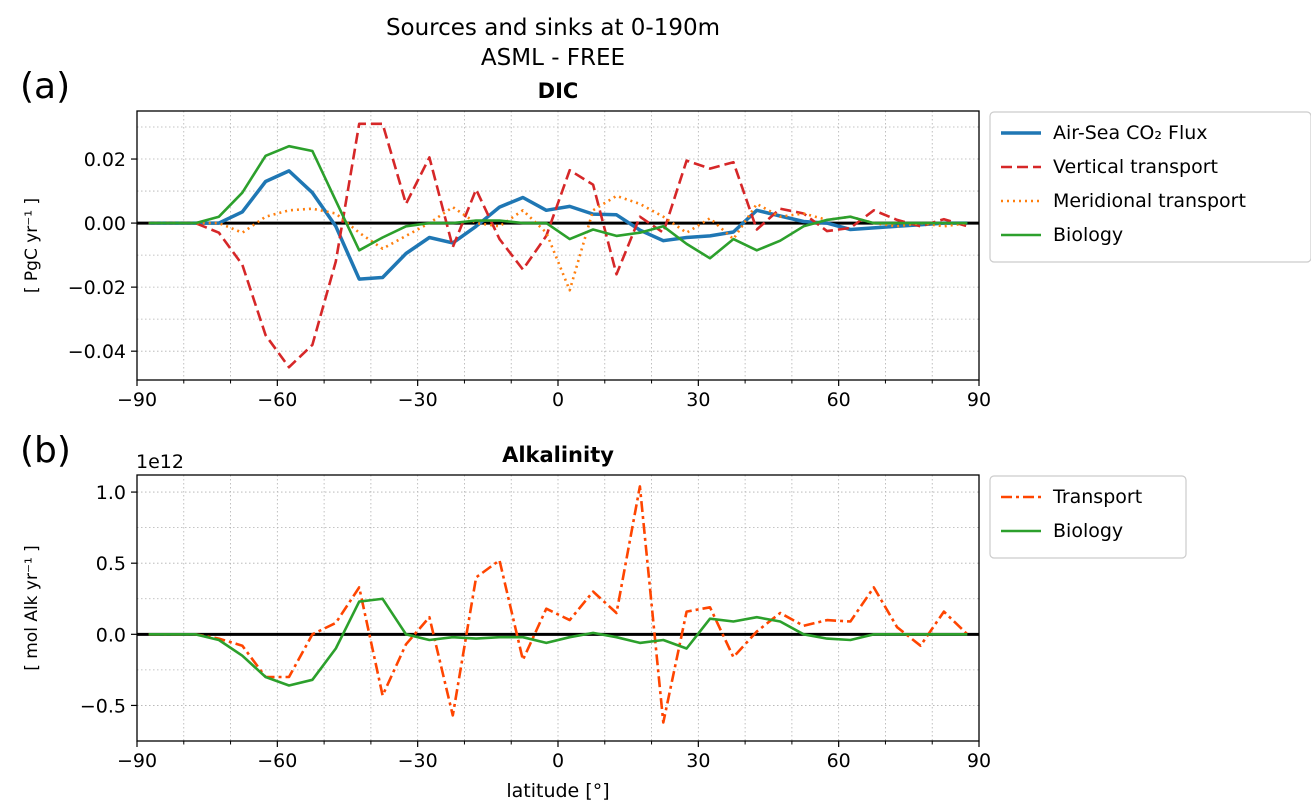 Image resolution: width=1311 pixels, height=808 pixels. What do you see at coordinates (45, 450) in the screenshot?
I see `panel-b-letter: (b)` at bounding box center [45, 450].